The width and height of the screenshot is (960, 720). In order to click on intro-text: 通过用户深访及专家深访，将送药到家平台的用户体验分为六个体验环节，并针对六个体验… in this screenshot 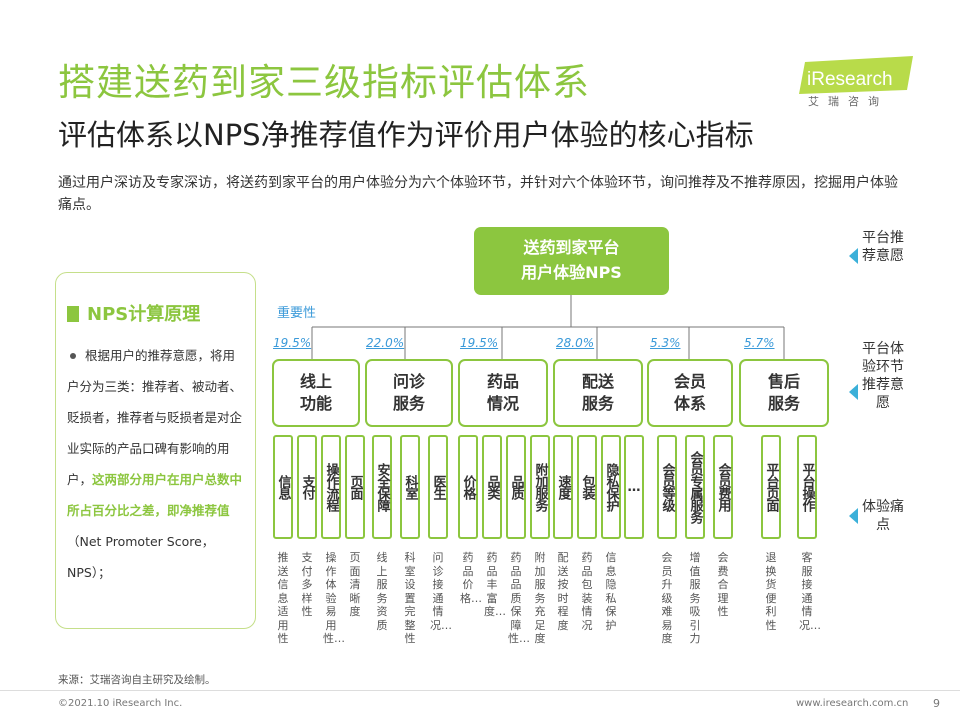, I will do `click(478, 194)`.